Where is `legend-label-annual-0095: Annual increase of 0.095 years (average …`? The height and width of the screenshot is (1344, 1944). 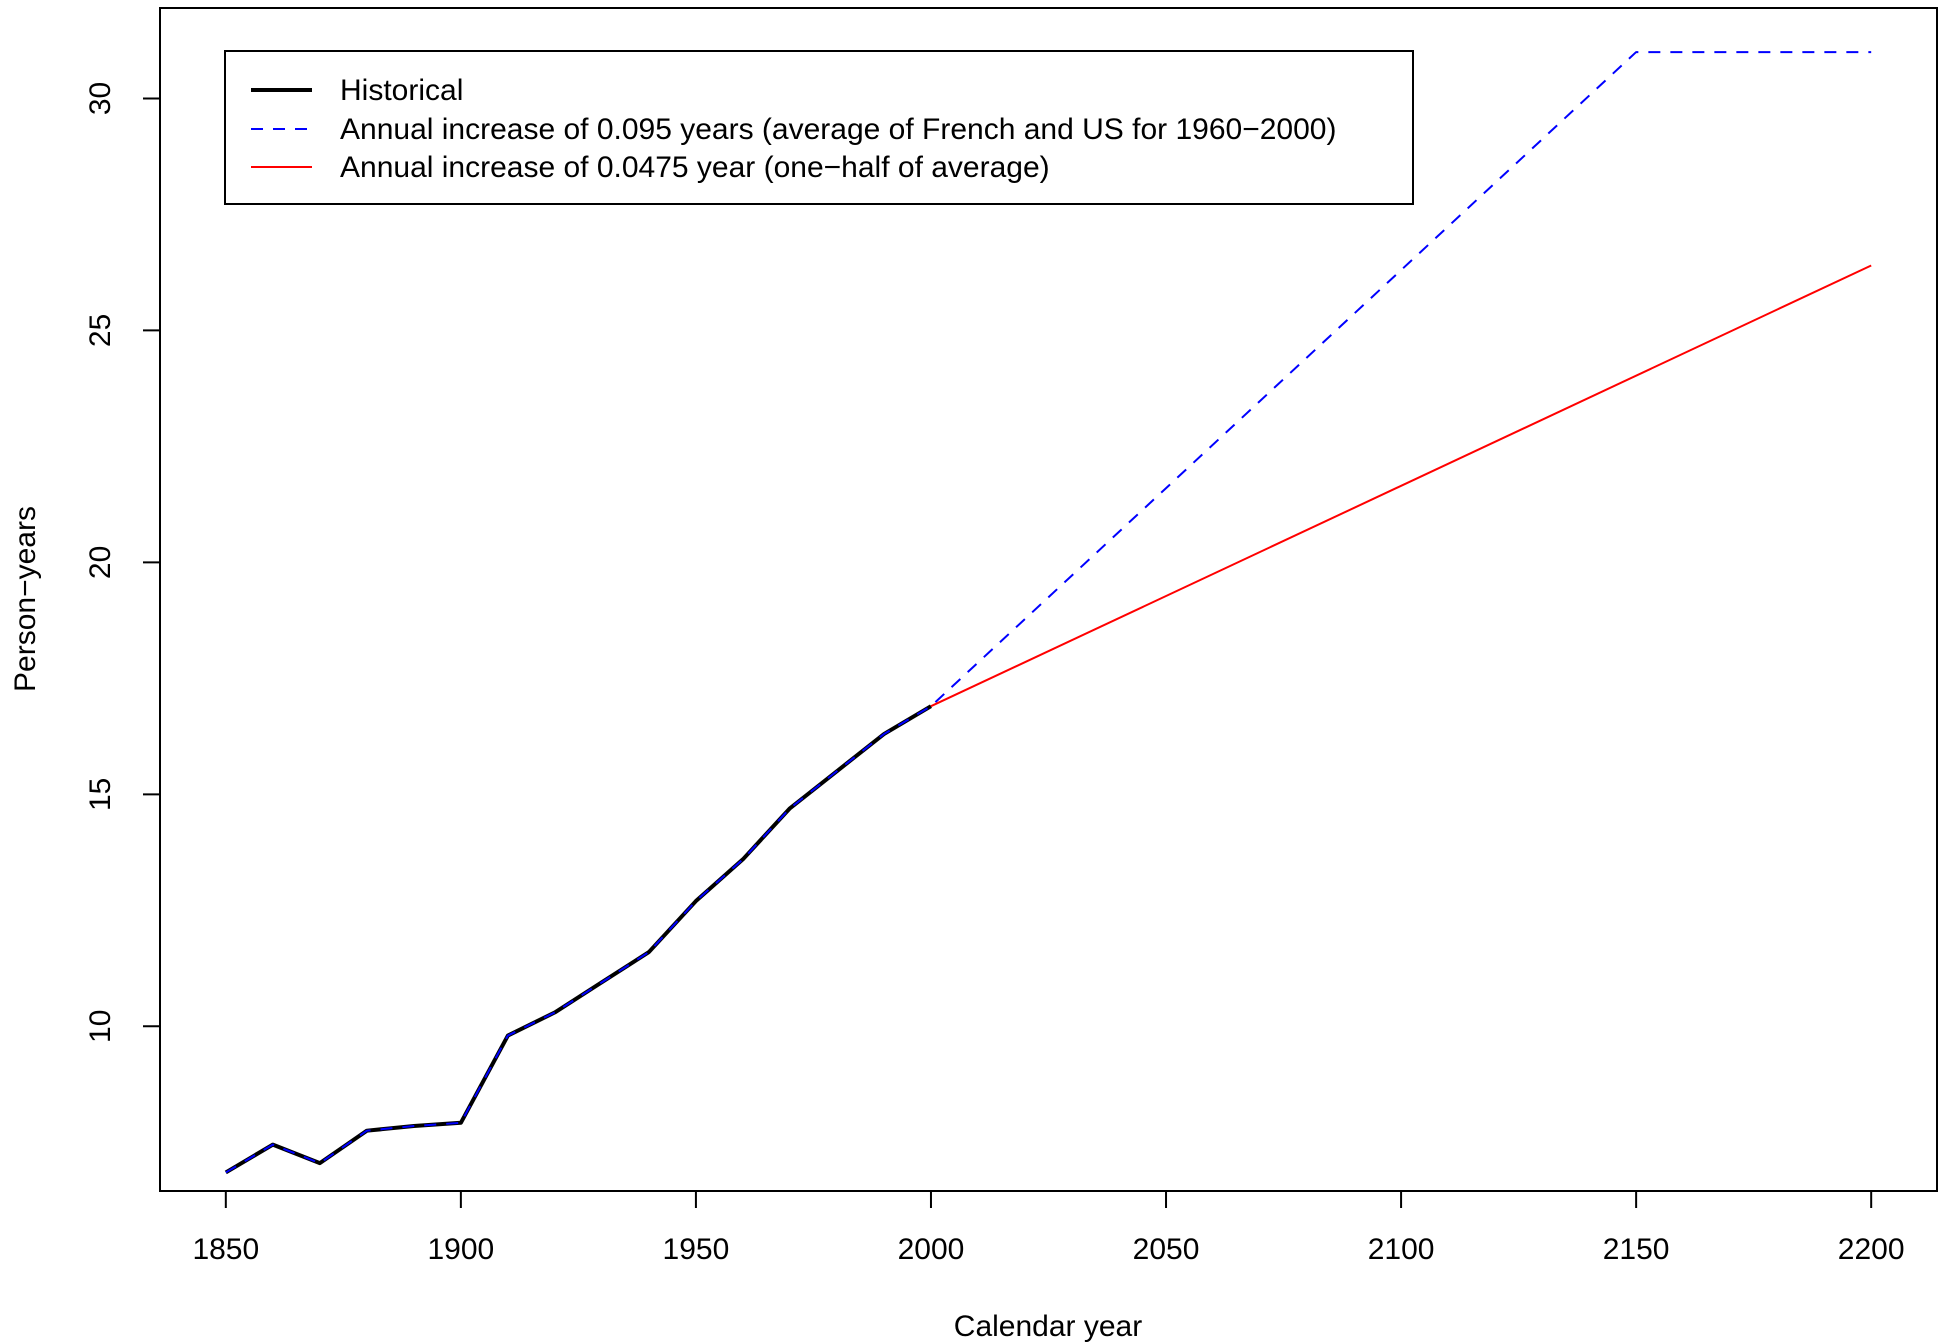 legend-label-annual-0095: Annual increase of 0.095 years (average … is located at coordinates (838, 129).